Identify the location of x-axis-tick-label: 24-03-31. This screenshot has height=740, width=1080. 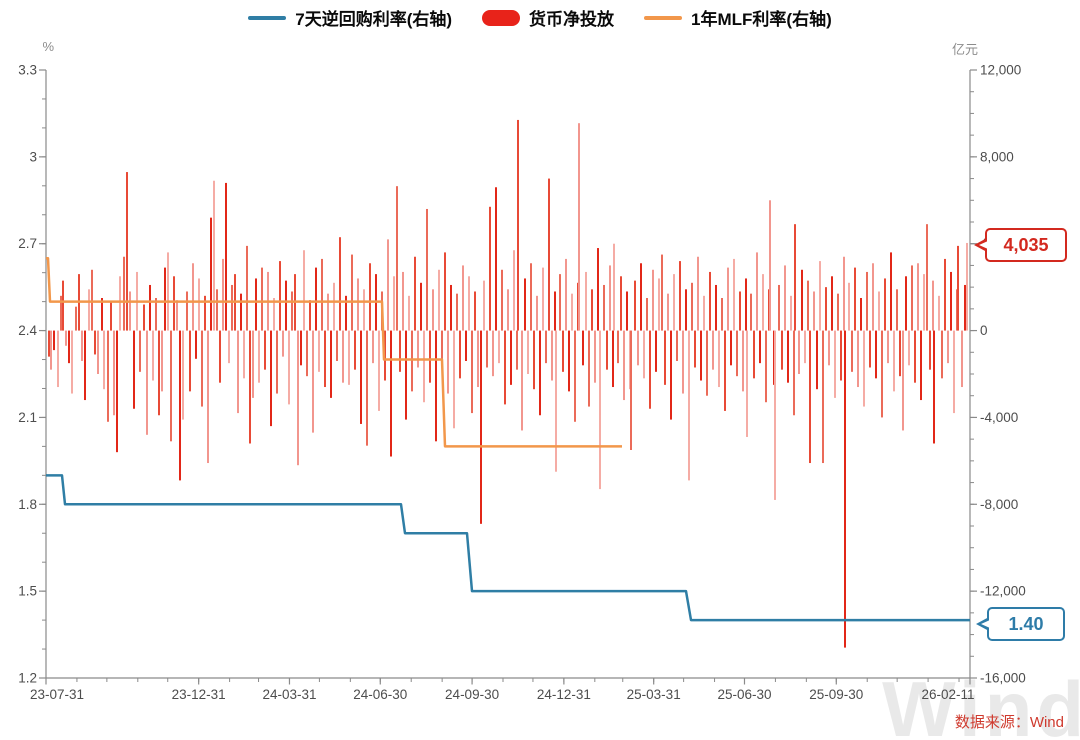
(289, 694).